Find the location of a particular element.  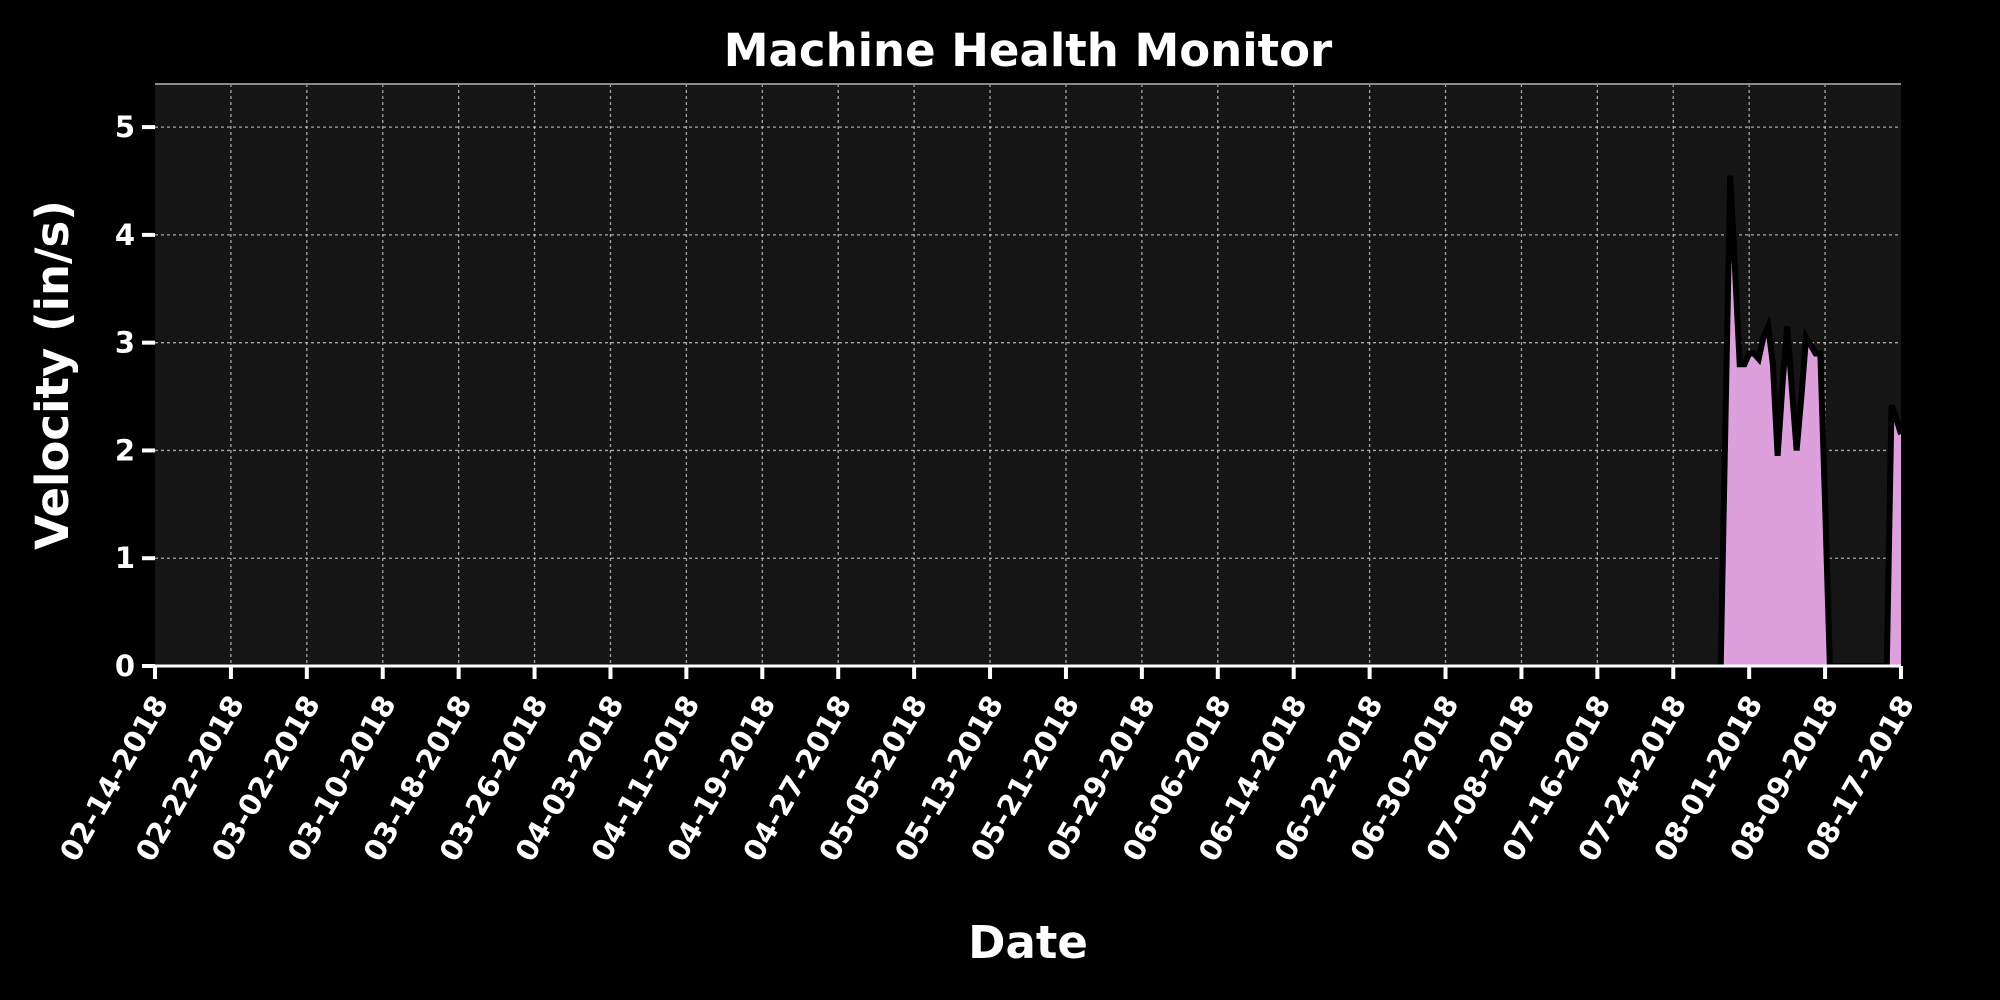

y-tick-label: 3 is located at coordinates (125, 343).